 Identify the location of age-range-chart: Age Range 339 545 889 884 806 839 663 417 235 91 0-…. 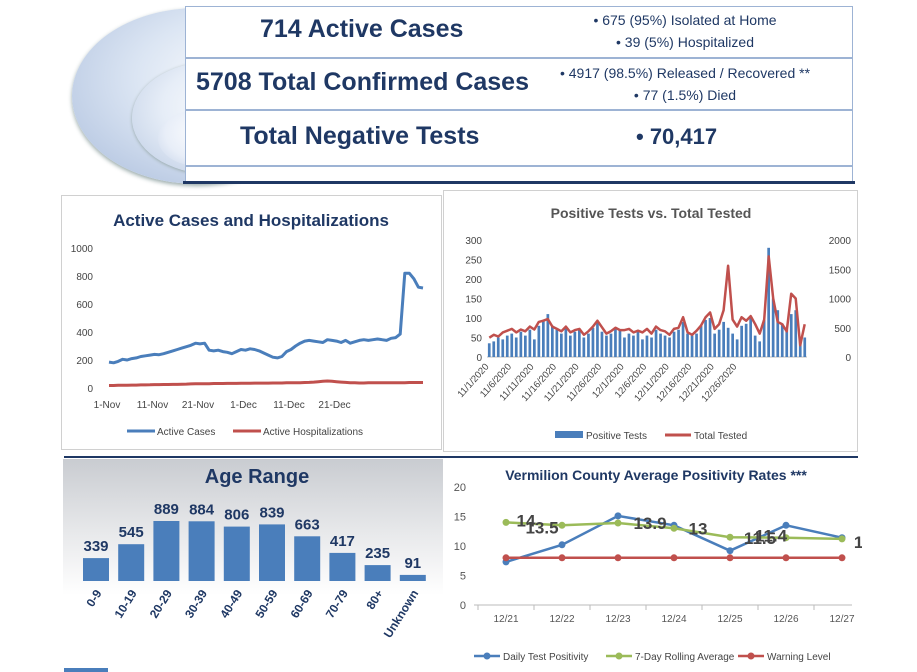
(254, 553).